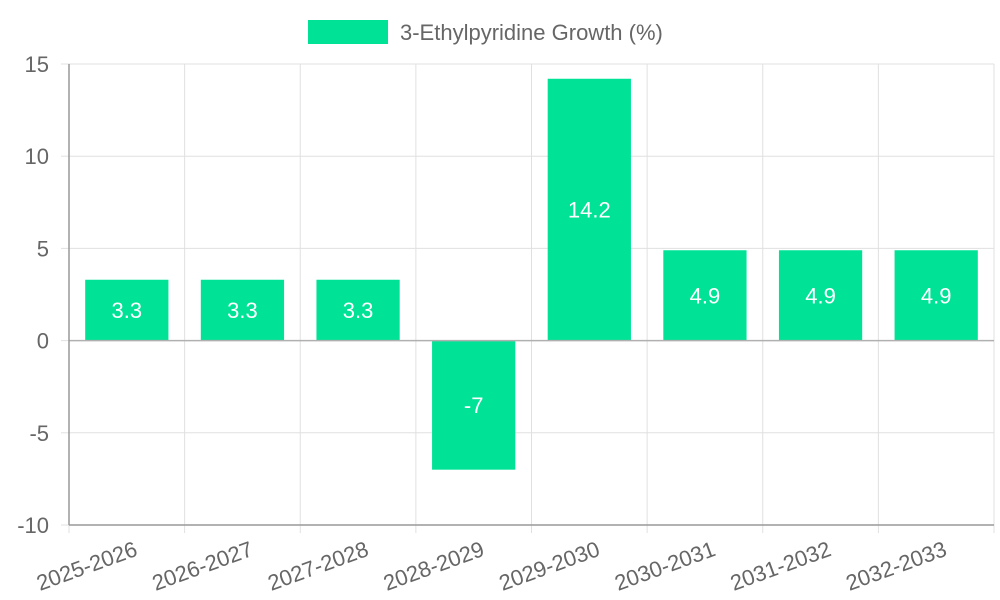 The width and height of the screenshot is (1000, 600). Describe the element at coordinates (780, 565) in the screenshot. I see `x-tick-label: 2031-2032` at that location.